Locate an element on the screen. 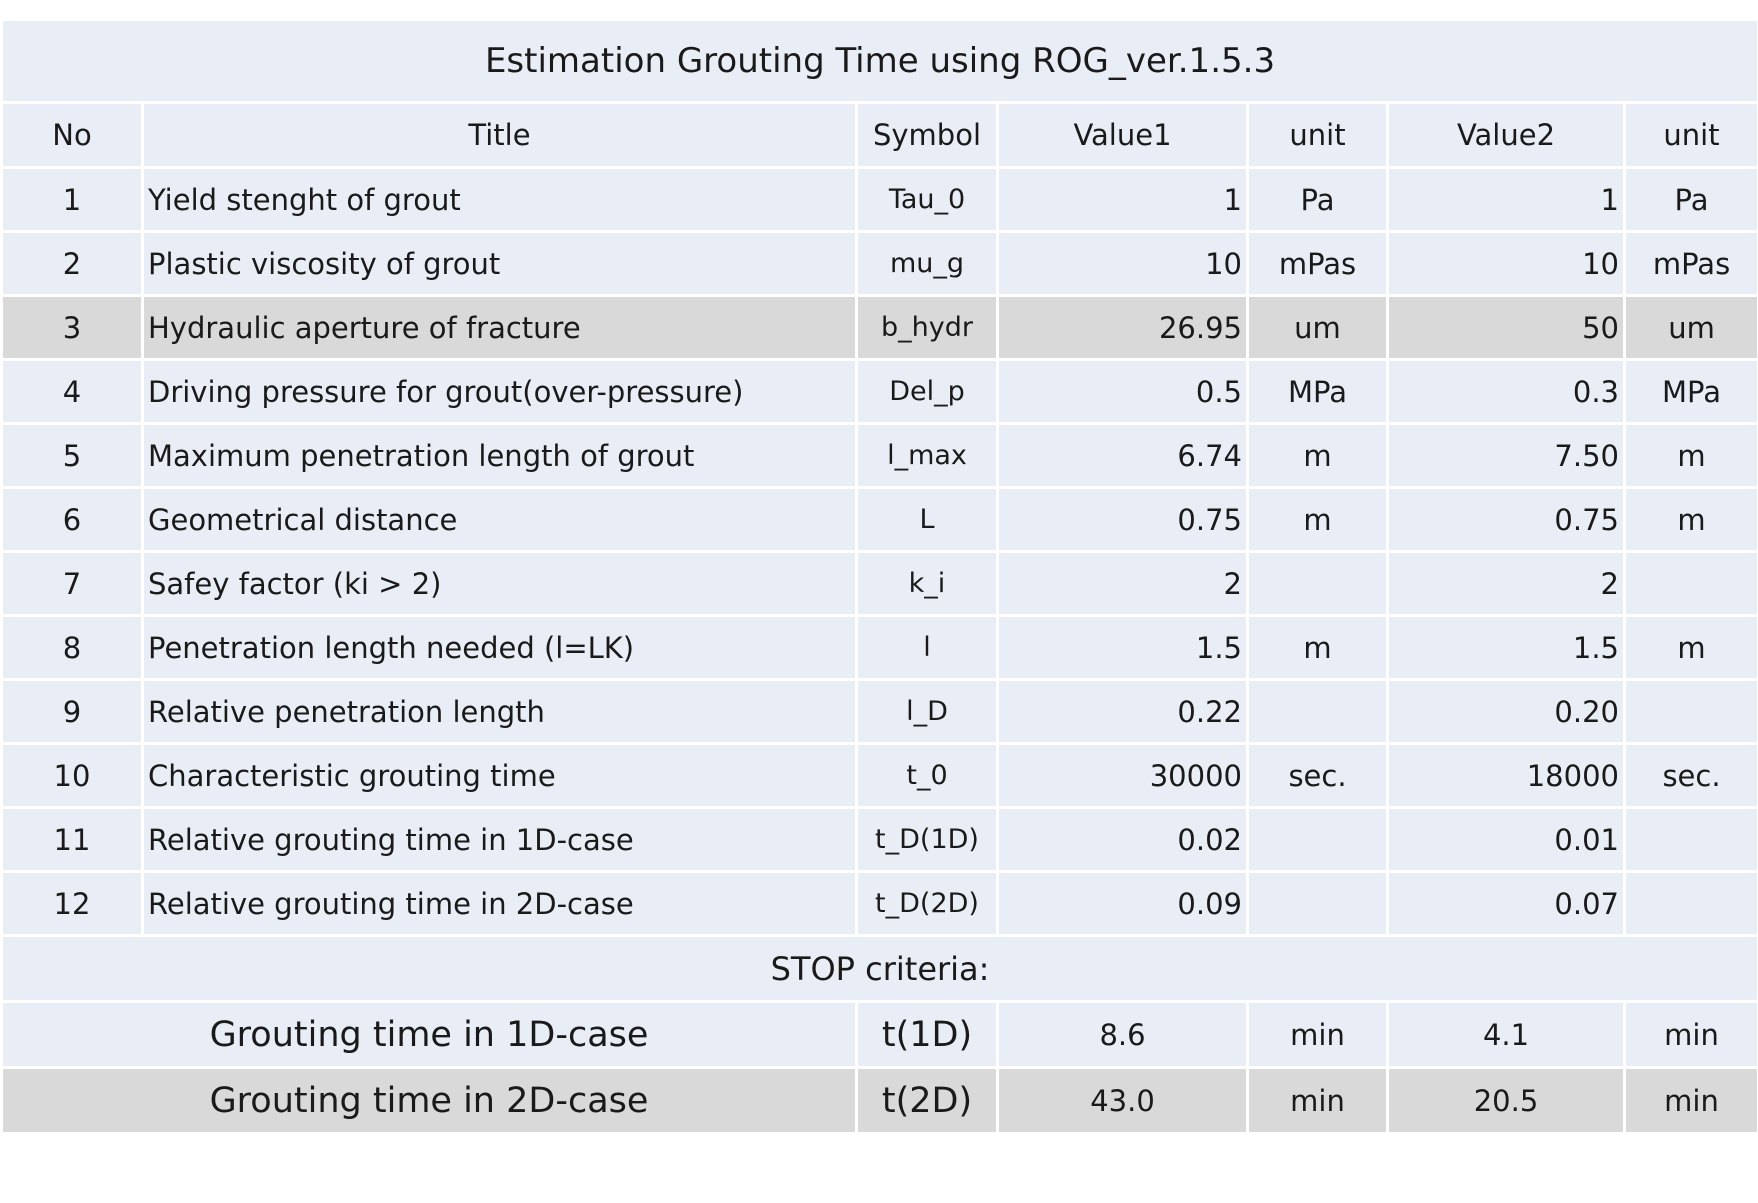 This screenshot has width=1758, height=1203. row-value2-cell: 10 is located at coordinates (1506, 263).